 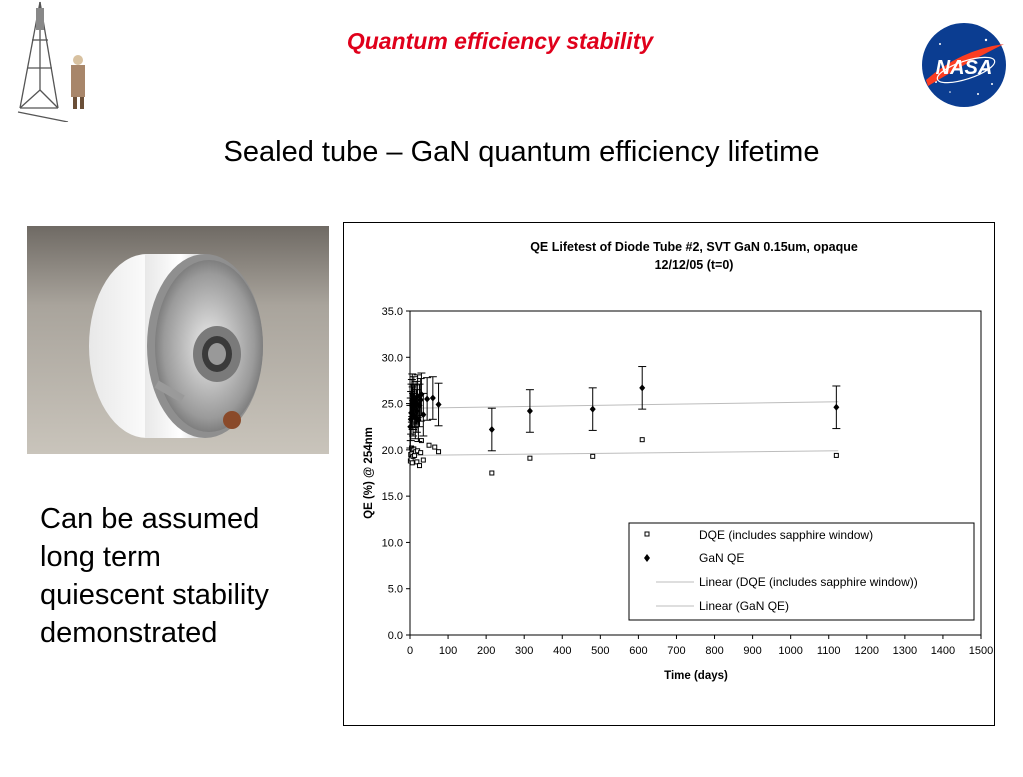 I want to click on nasa-logo-icon: NASA, so click(x=964, y=65).